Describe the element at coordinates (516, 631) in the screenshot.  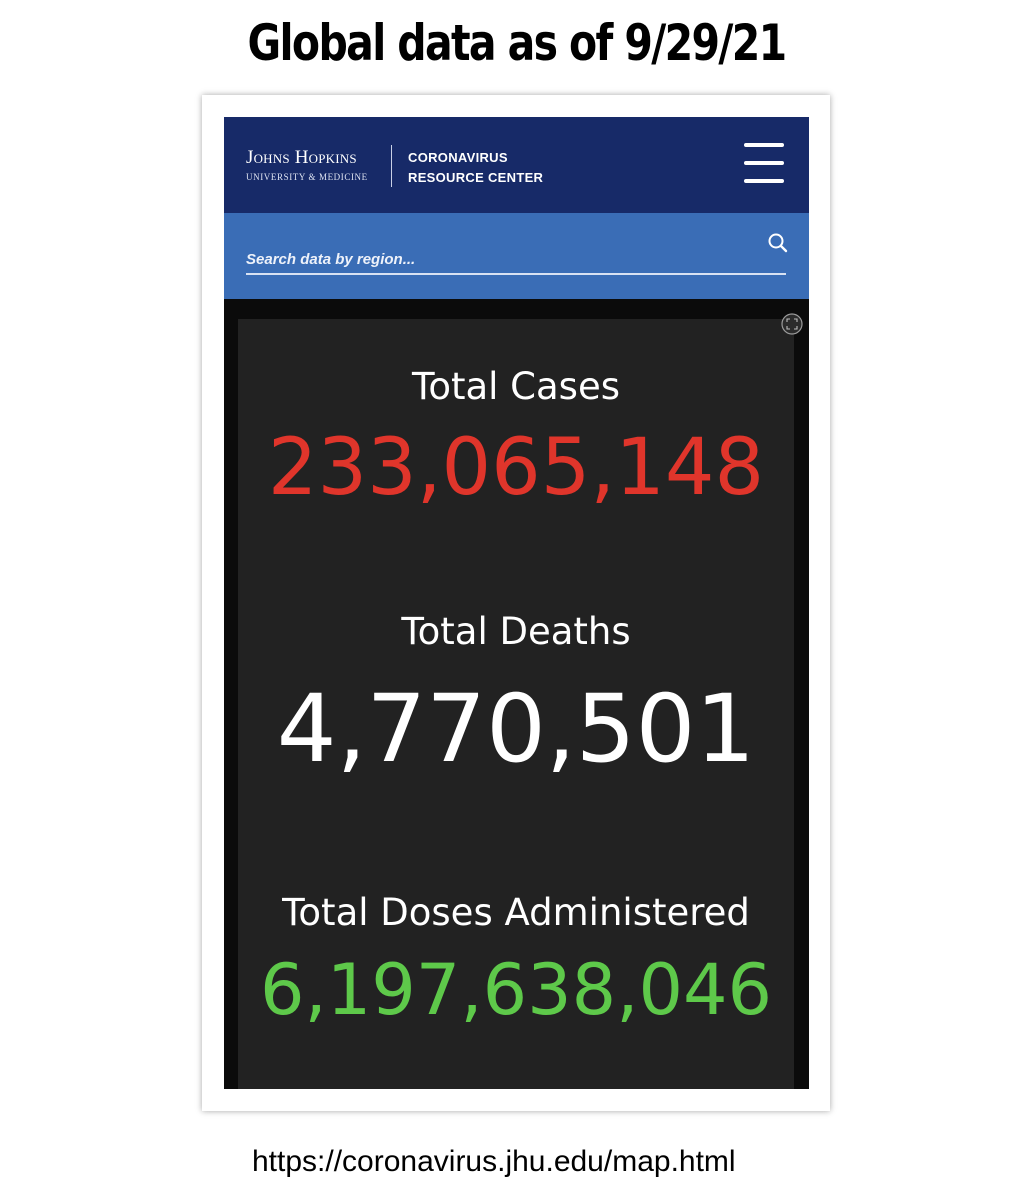
I see `total-deaths-label: Total Deaths` at that location.